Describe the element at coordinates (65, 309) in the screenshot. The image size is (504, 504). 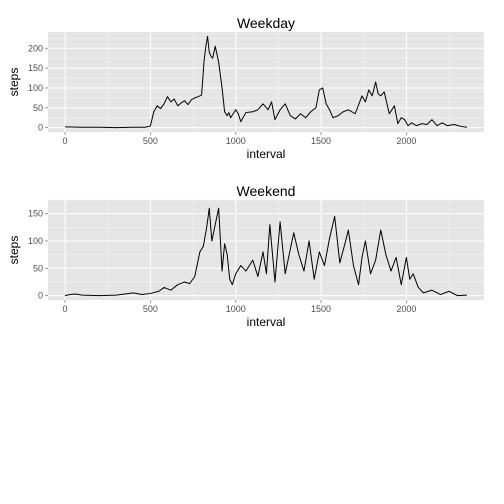
I see `weekend-x-tick-label: 0` at that location.